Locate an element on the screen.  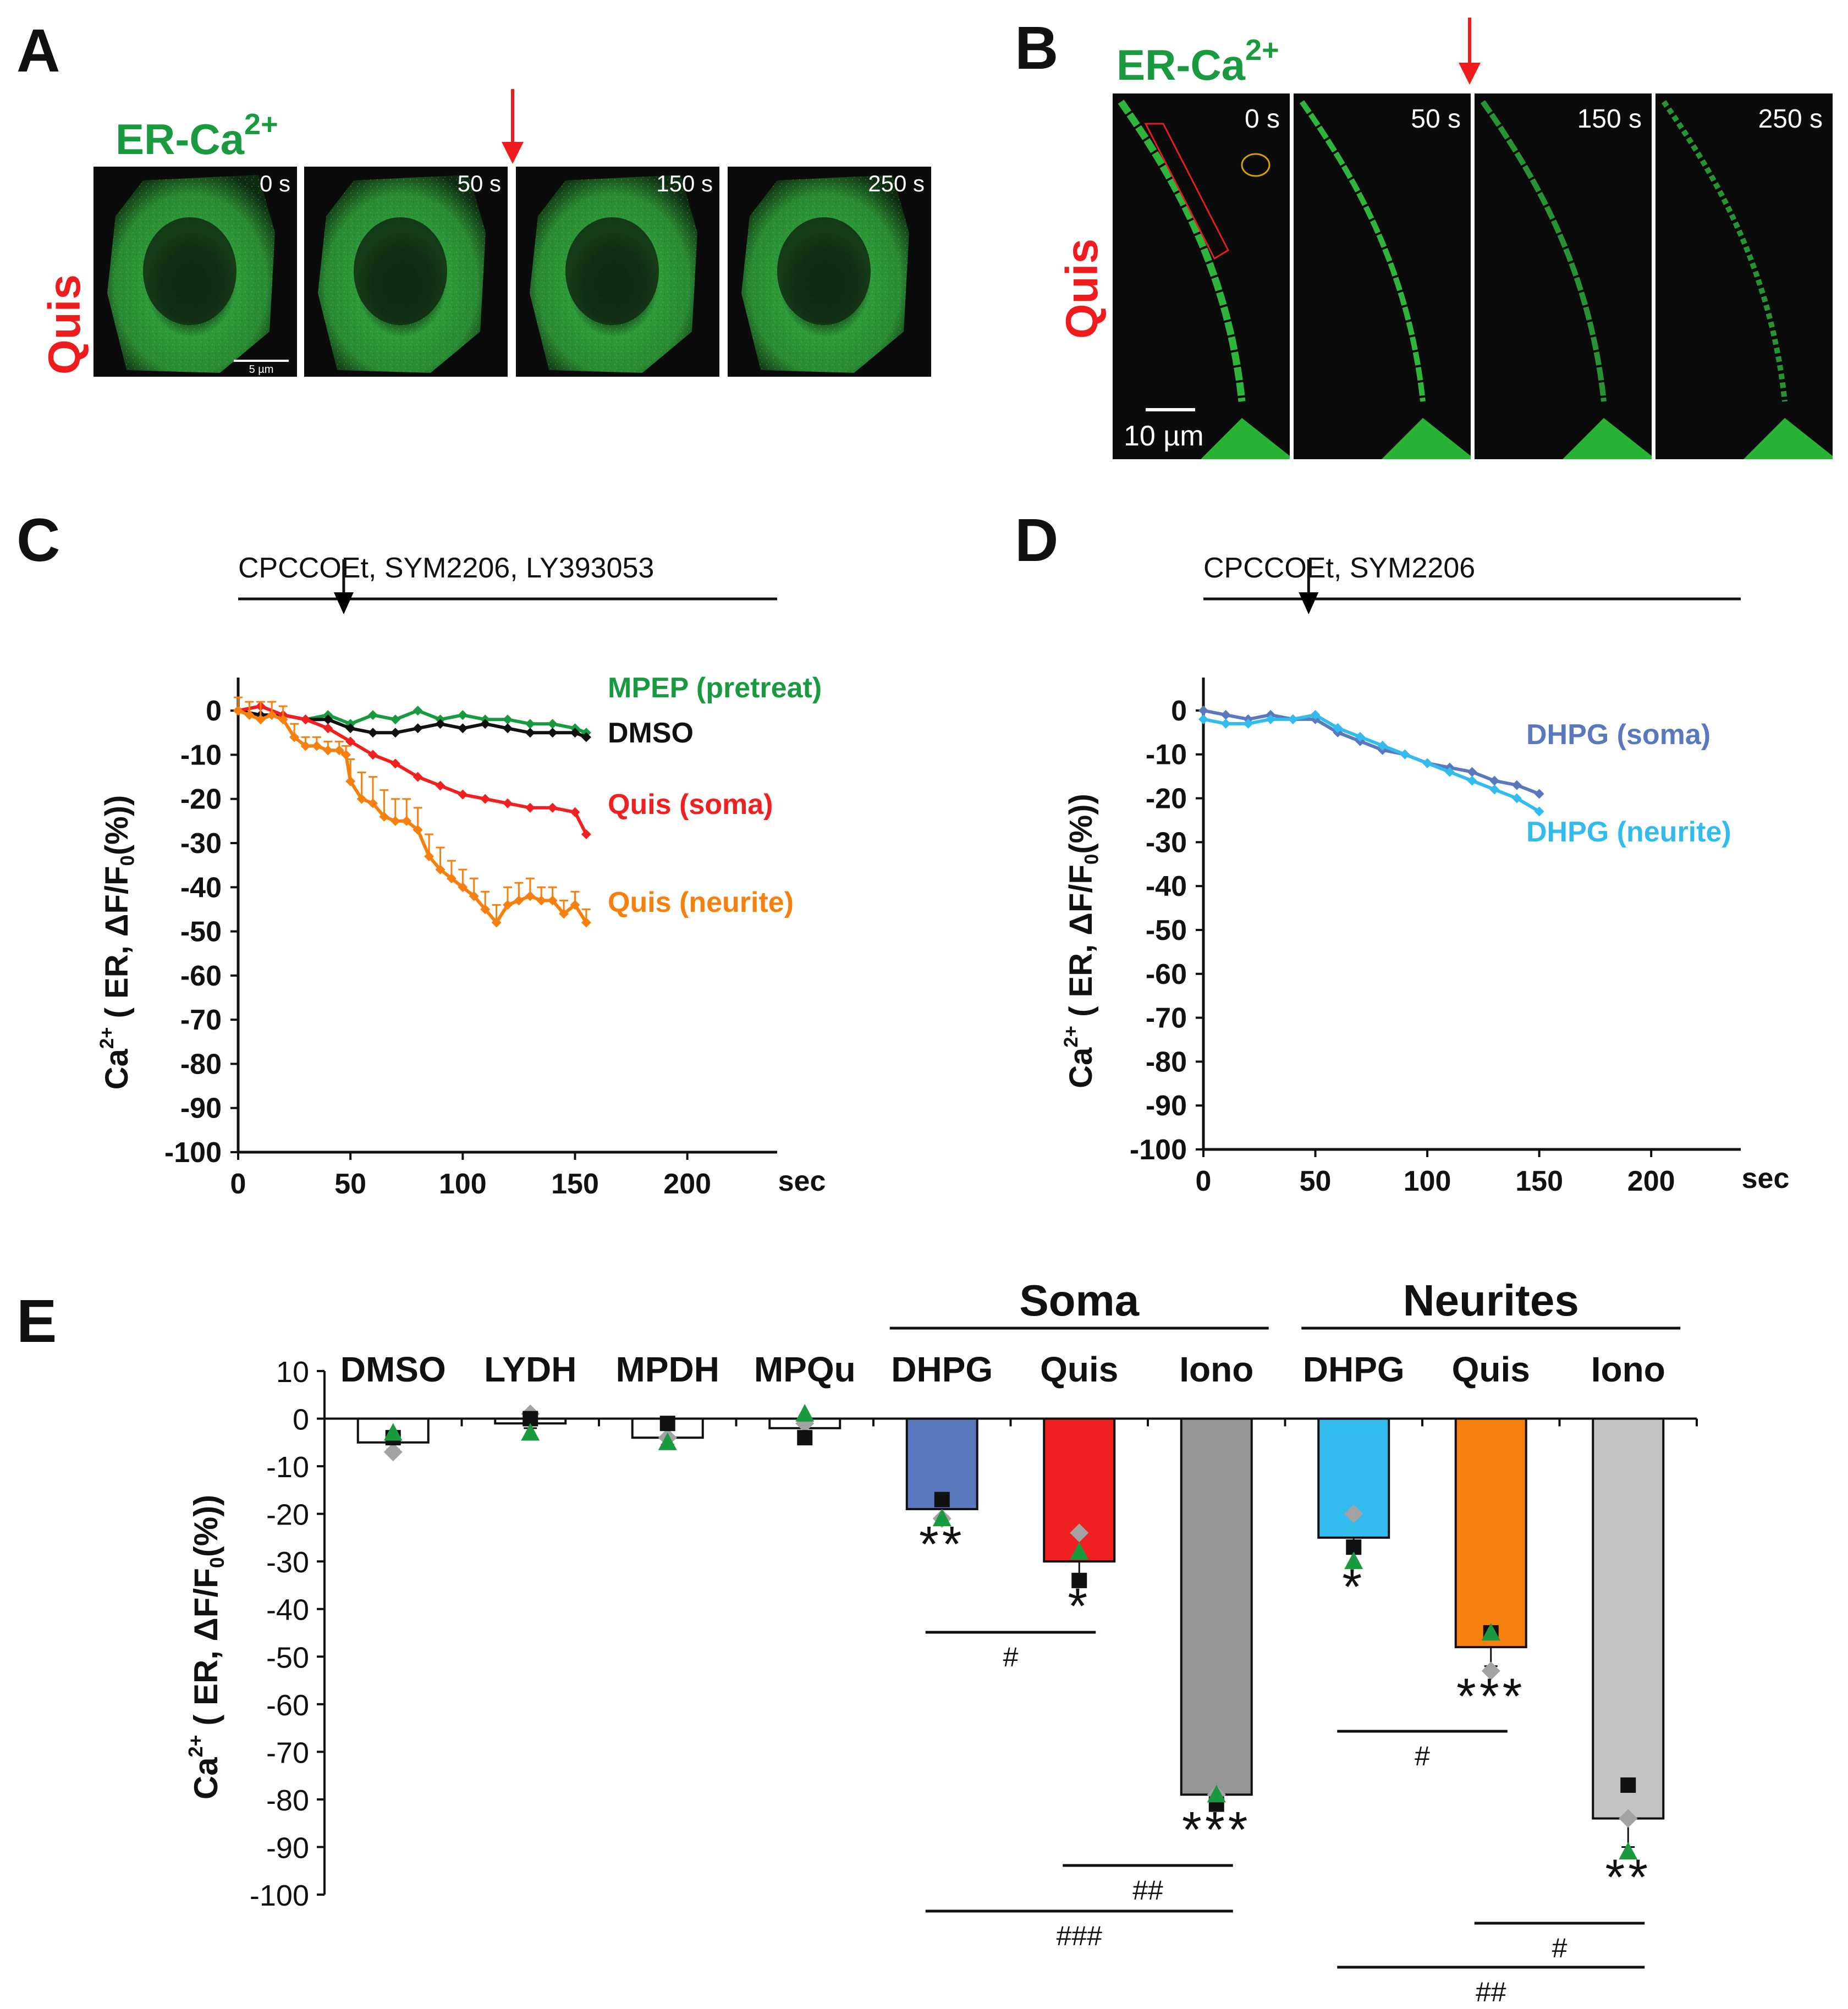
timepoint-label: 50 s is located at coordinates (1436, 119).